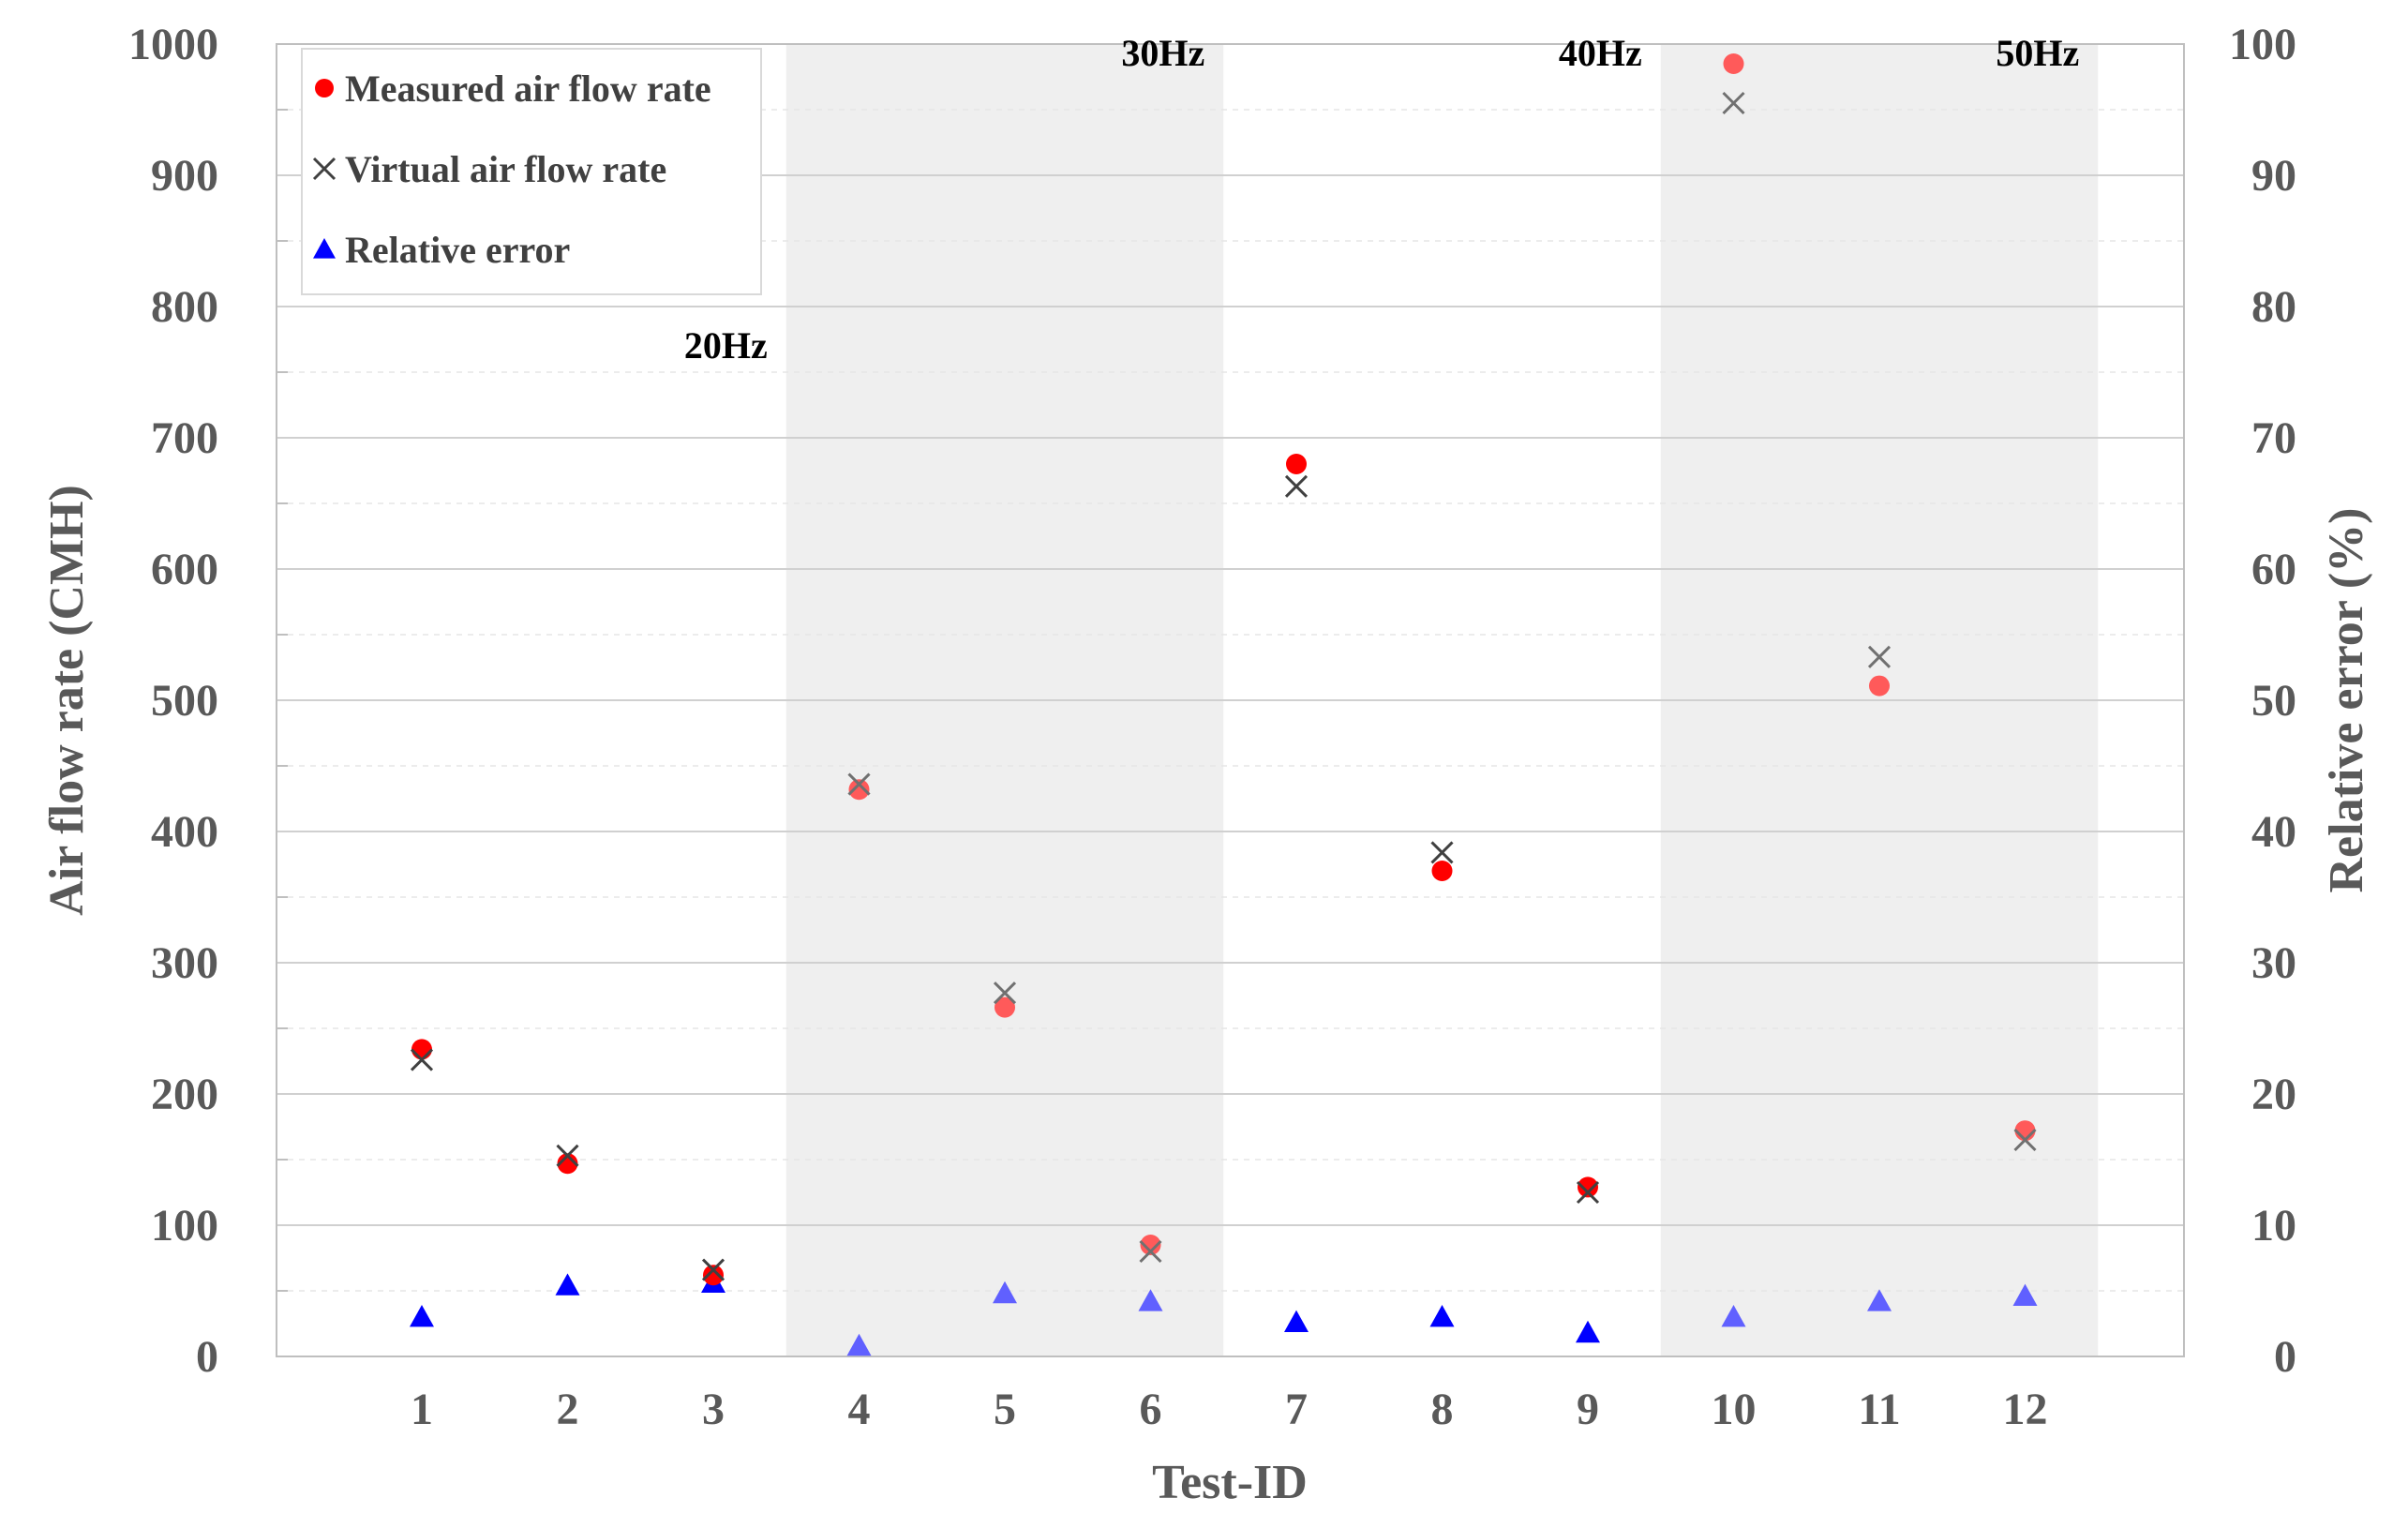 The image size is (2408, 1528). Describe the element at coordinates (184, 307) in the screenshot. I see `y-tick-label: 800` at that location.